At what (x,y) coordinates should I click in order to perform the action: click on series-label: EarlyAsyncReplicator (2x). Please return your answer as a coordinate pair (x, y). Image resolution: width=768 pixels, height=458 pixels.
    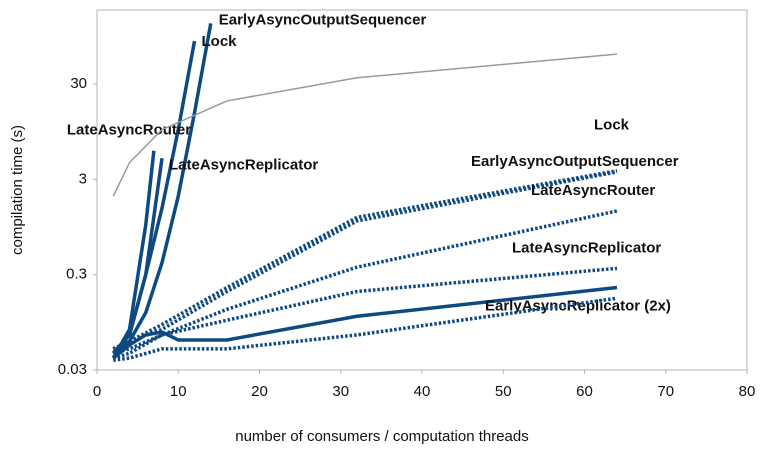
    Looking at the image, I should click on (578, 306).